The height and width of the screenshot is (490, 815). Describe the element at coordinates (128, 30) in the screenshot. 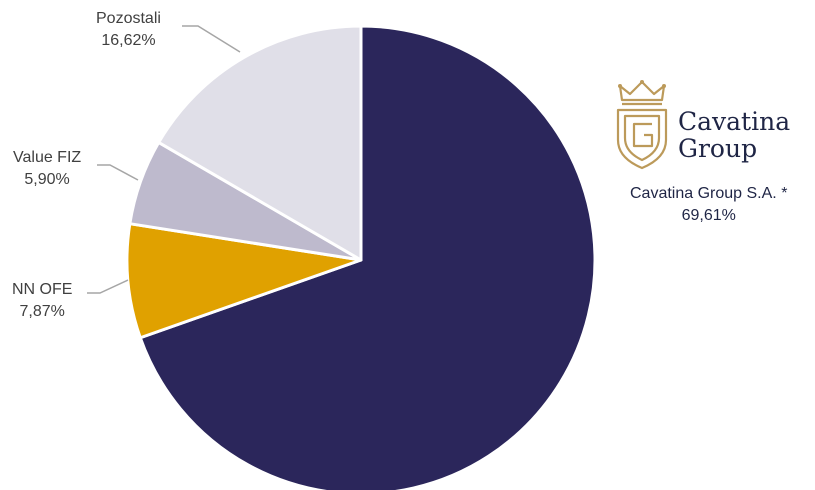

I see `label-pozostali: Pozostali 16,62%` at that location.